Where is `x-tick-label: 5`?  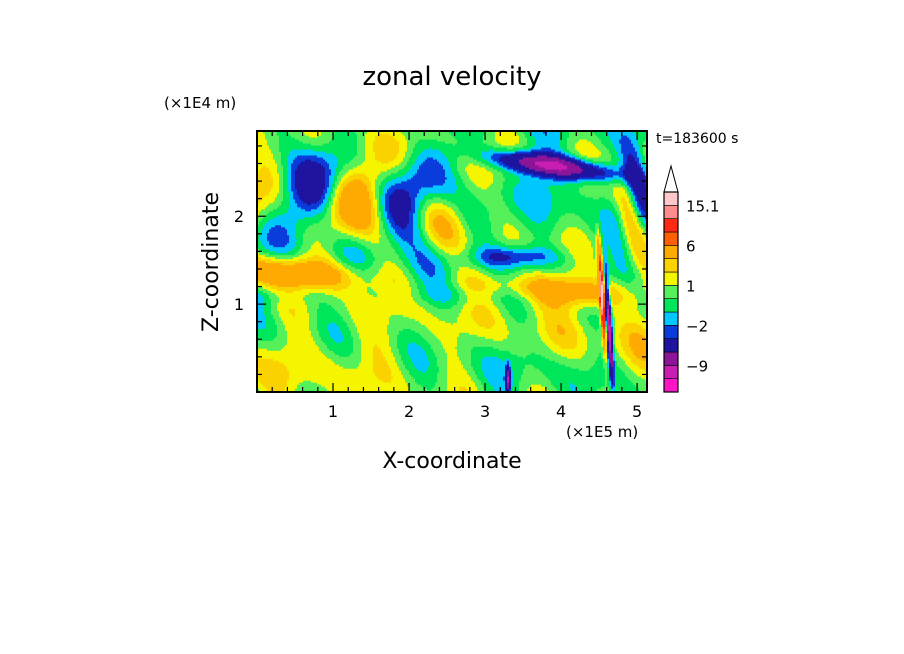
x-tick-label: 5 is located at coordinates (637, 411).